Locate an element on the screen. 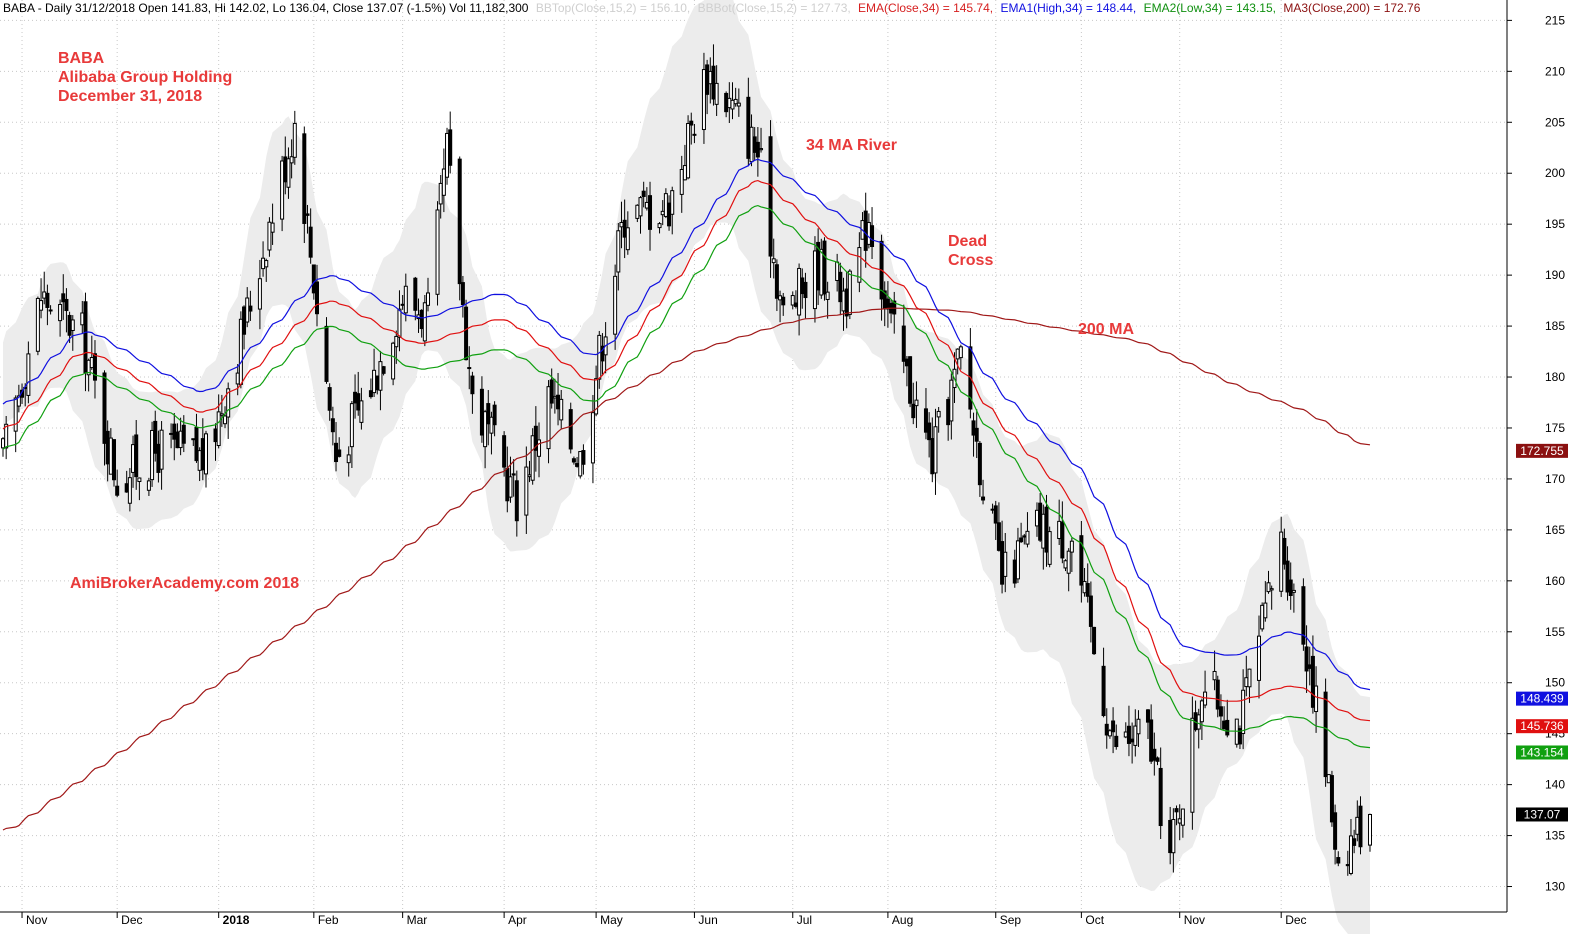 Image resolution: width=1580 pixels, height=934 pixels. annotation-ma200: 200 MA is located at coordinates (1106, 329).